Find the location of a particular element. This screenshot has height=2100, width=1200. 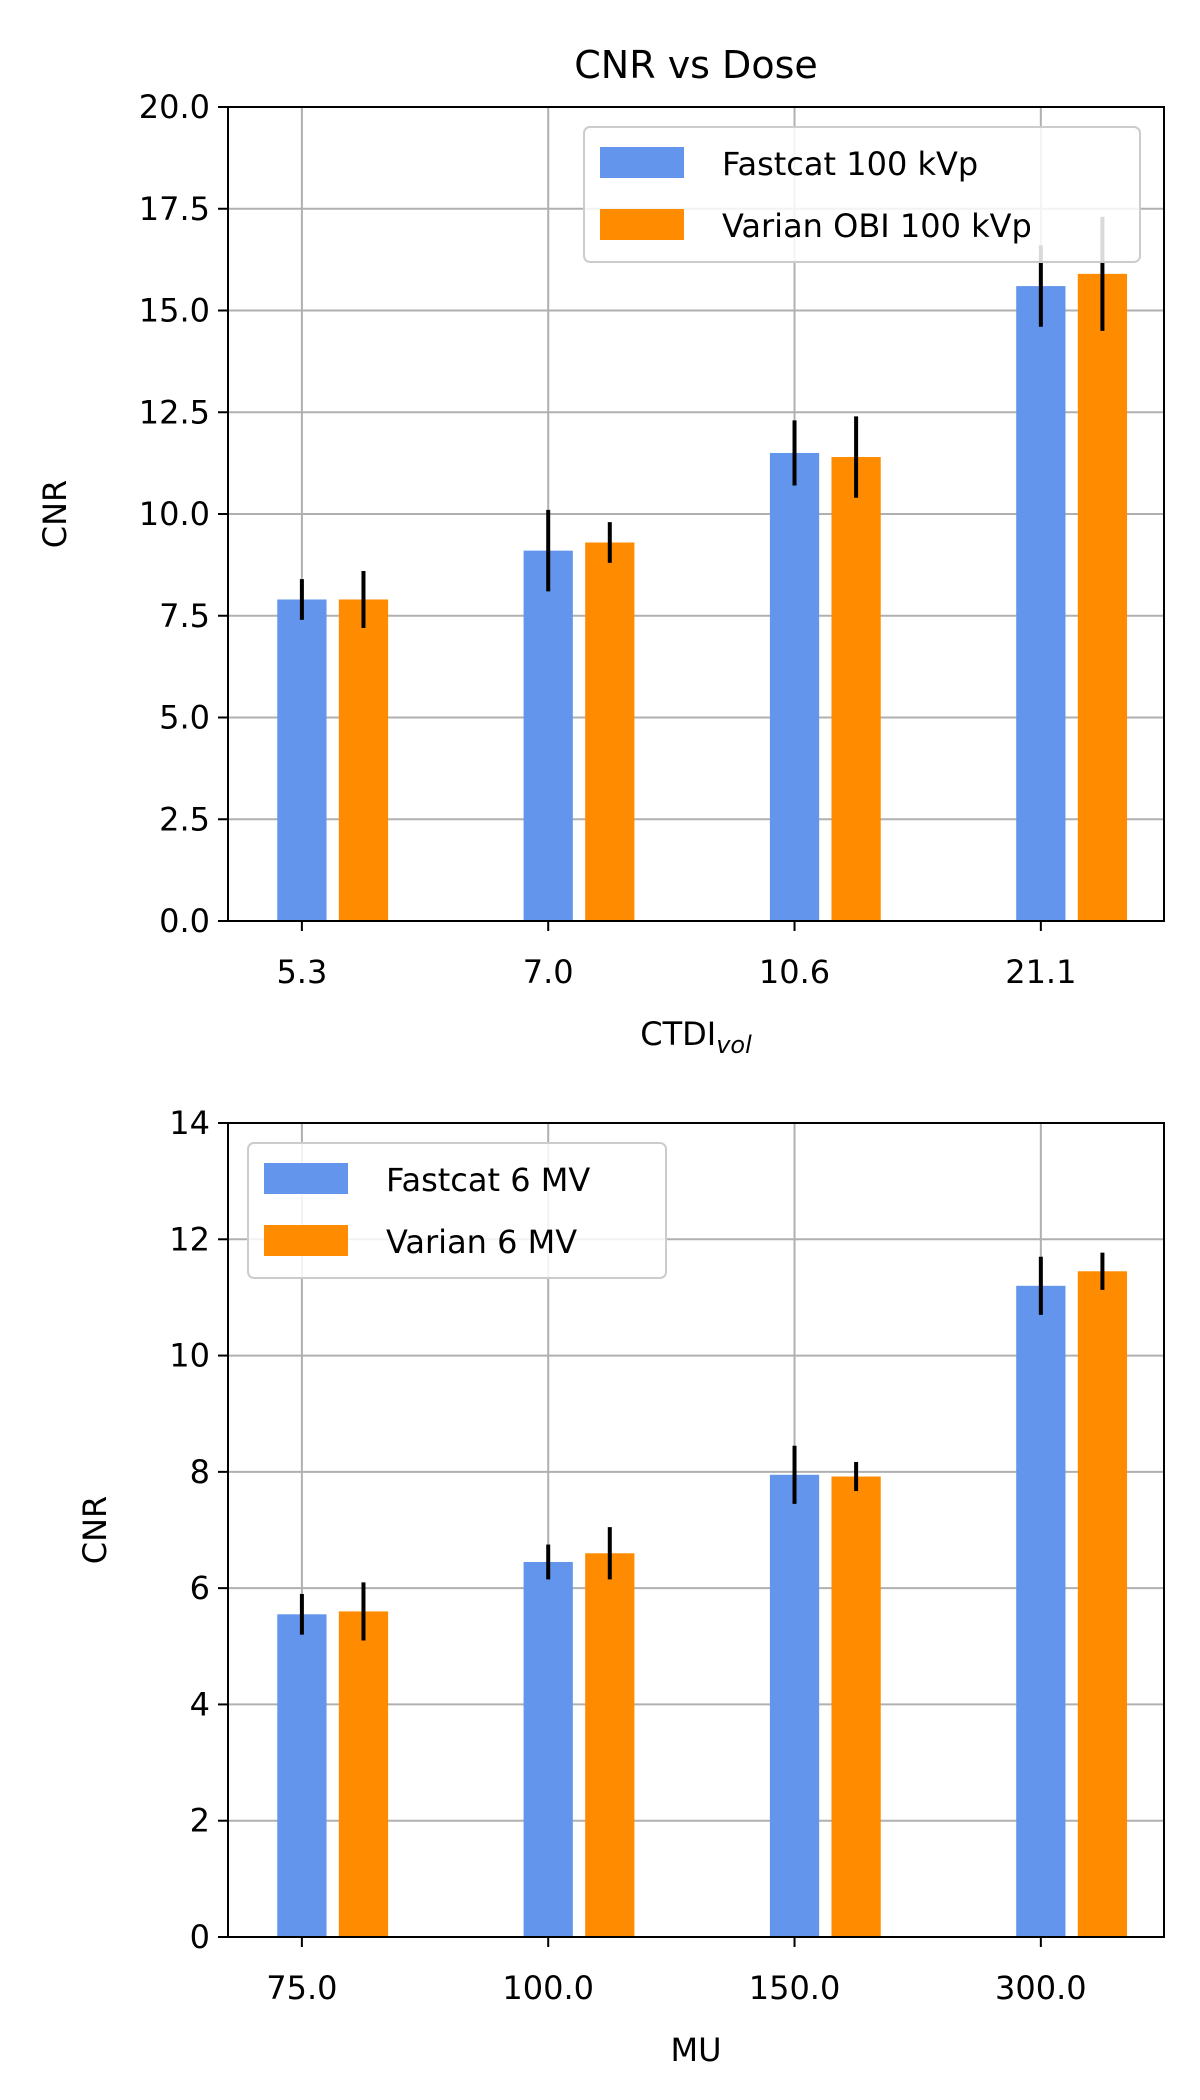

chart-title: CNR vs Dose is located at coordinates (696, 65).